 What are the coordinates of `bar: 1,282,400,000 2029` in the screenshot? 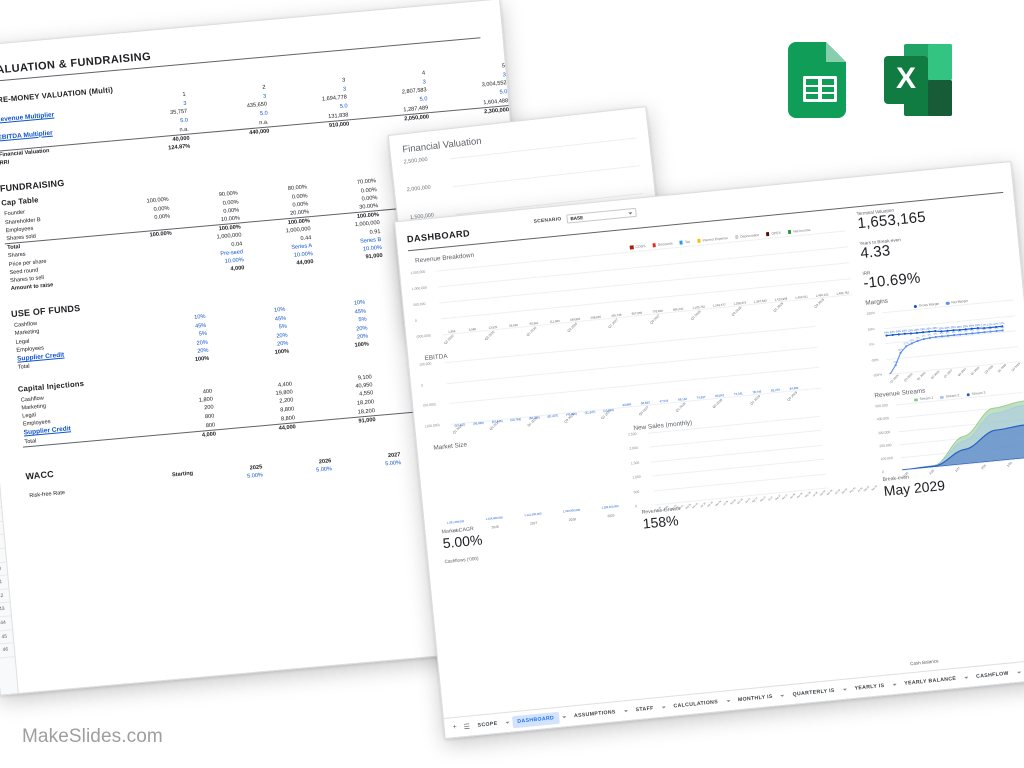 It's located at (610, 511).